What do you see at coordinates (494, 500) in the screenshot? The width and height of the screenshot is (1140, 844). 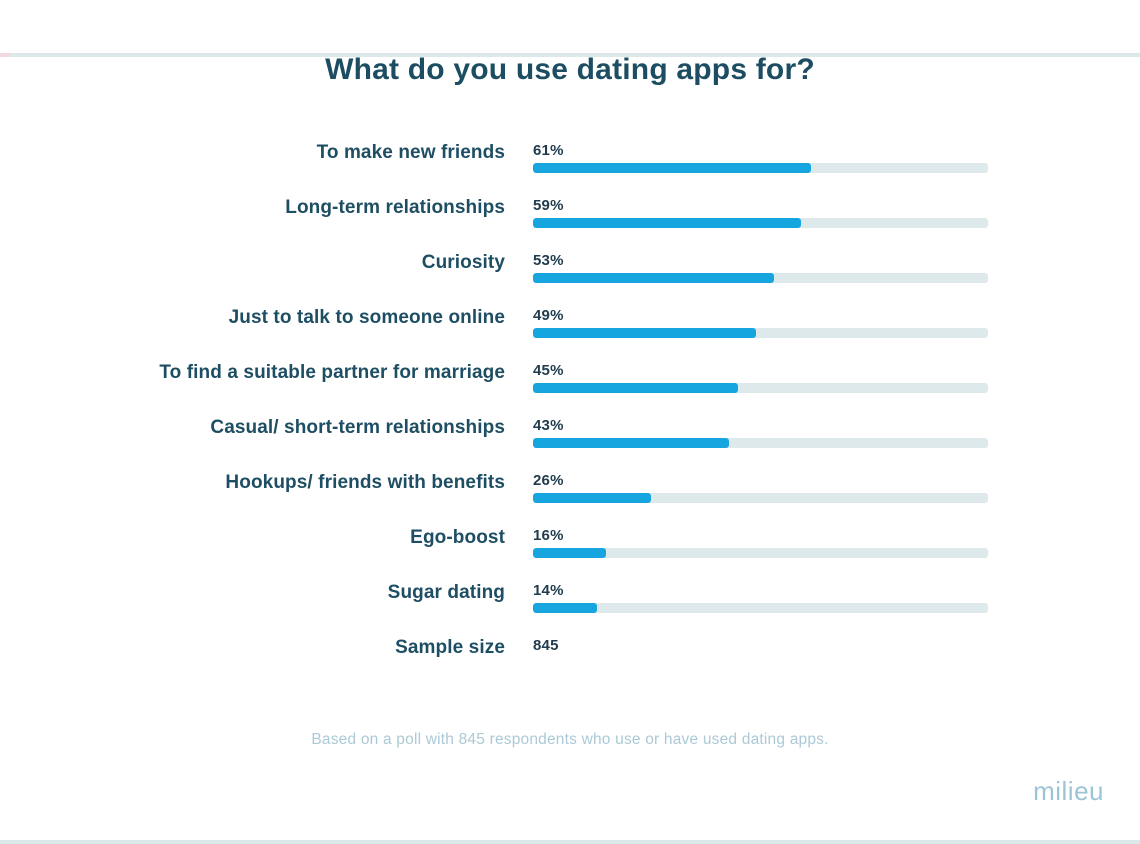 I see `chart-row: Hookups/ friends with benefits 26%` at bounding box center [494, 500].